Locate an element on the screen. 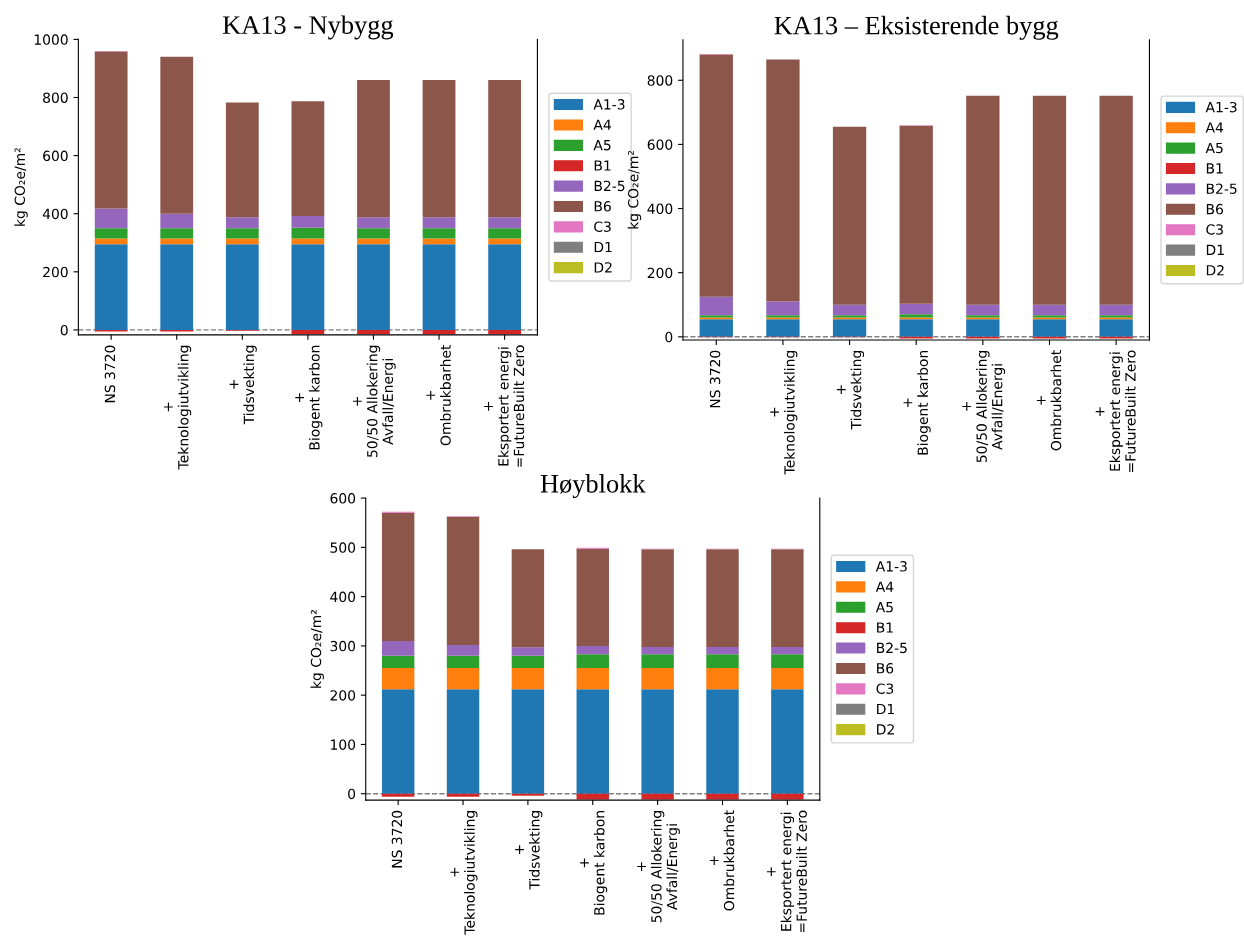 The height and width of the screenshot is (938, 1244). y-tick-label: 300 is located at coordinates (343, 646).